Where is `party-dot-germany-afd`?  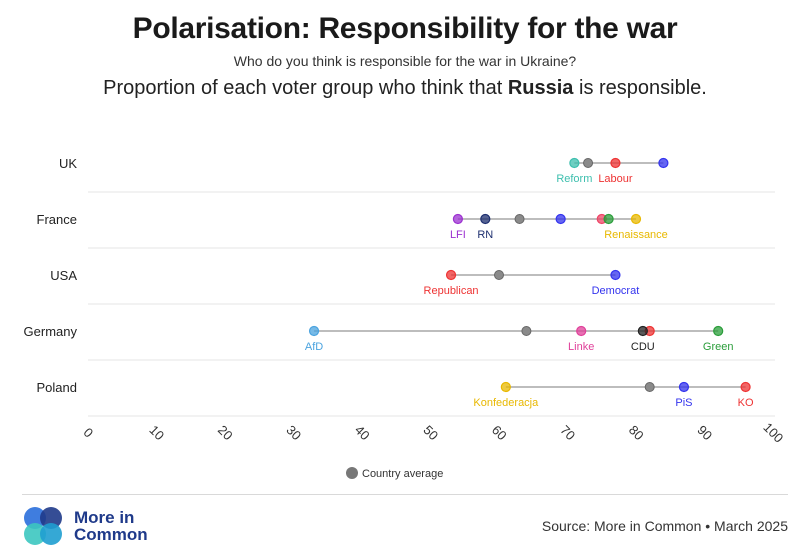 party-dot-germany-afd is located at coordinates (314, 331).